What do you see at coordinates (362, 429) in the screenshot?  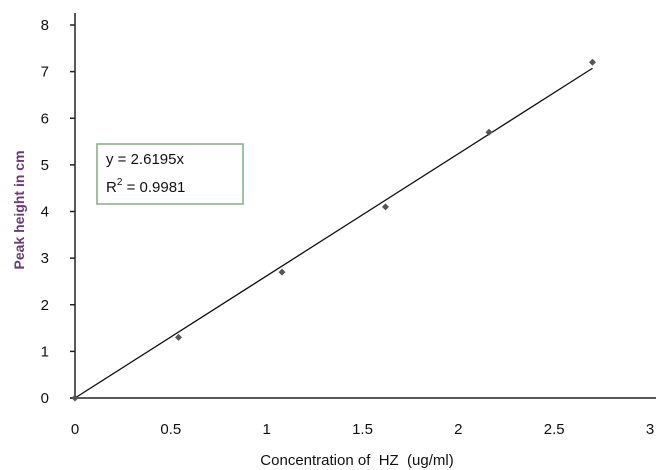 I see `x-tick-label: 1.5` at bounding box center [362, 429].